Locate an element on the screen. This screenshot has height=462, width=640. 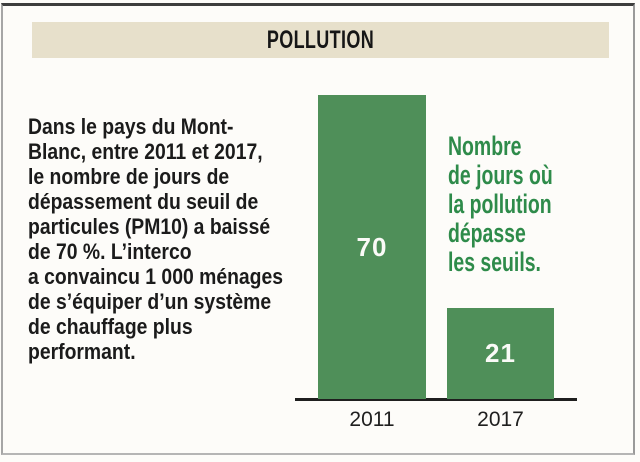
annotation-line: de jours où is located at coordinates (500, 175).